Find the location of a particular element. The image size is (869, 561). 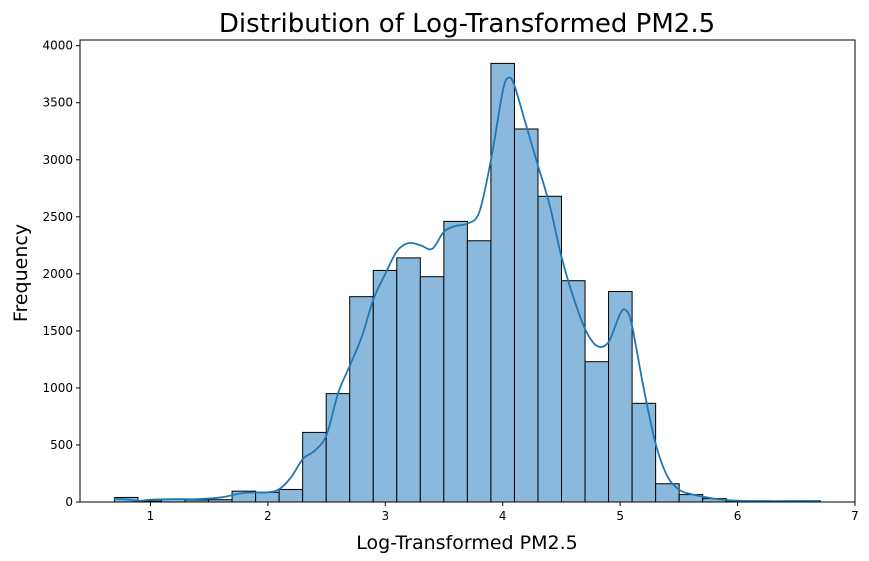

x-tick-label: 6 is located at coordinates (738, 516).